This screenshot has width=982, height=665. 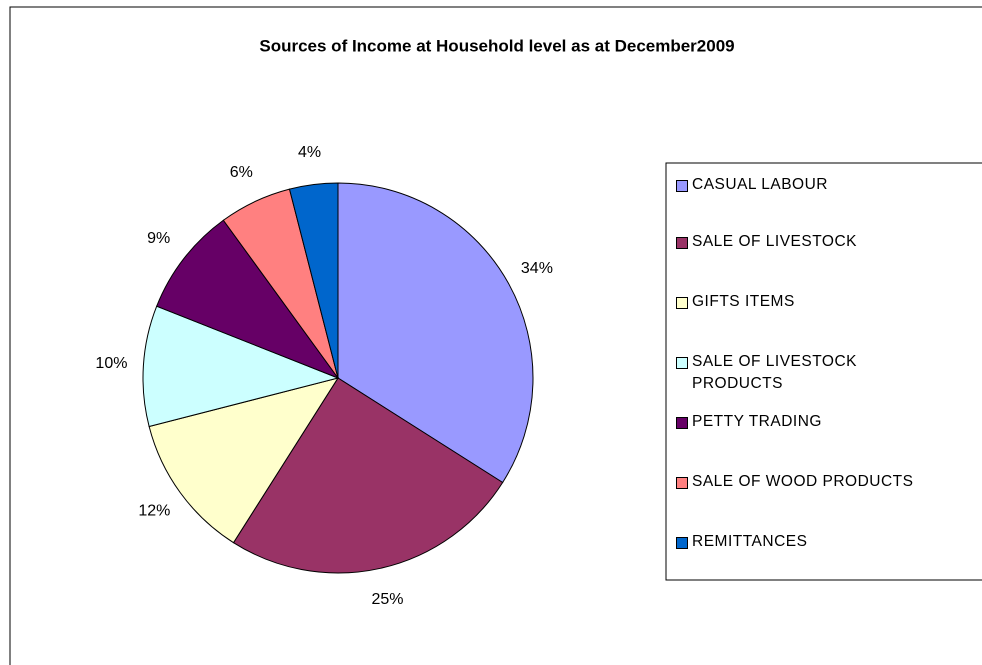 What do you see at coordinates (158, 238) in the screenshot?
I see `data-label: 9%` at bounding box center [158, 238].